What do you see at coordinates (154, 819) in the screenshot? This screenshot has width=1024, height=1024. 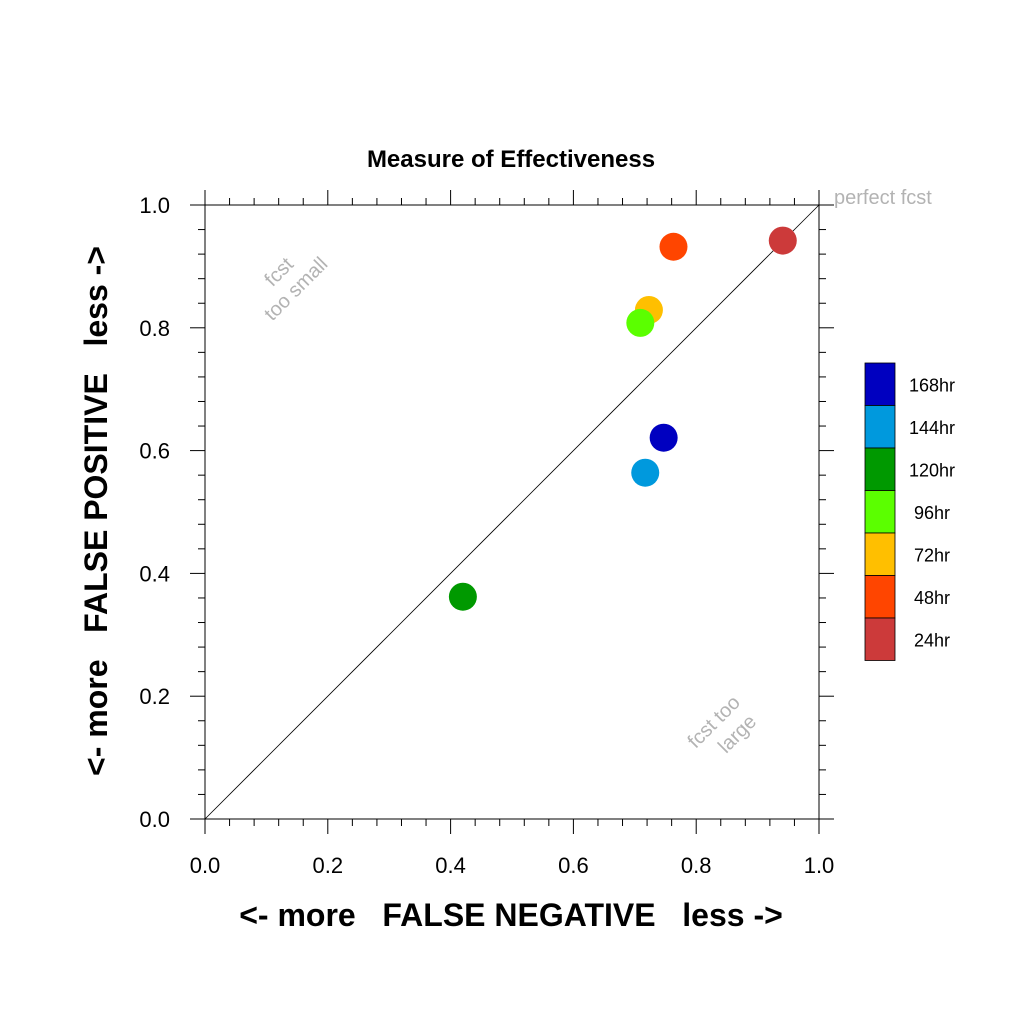 I see `y-tick-label: 0.0` at bounding box center [154, 819].